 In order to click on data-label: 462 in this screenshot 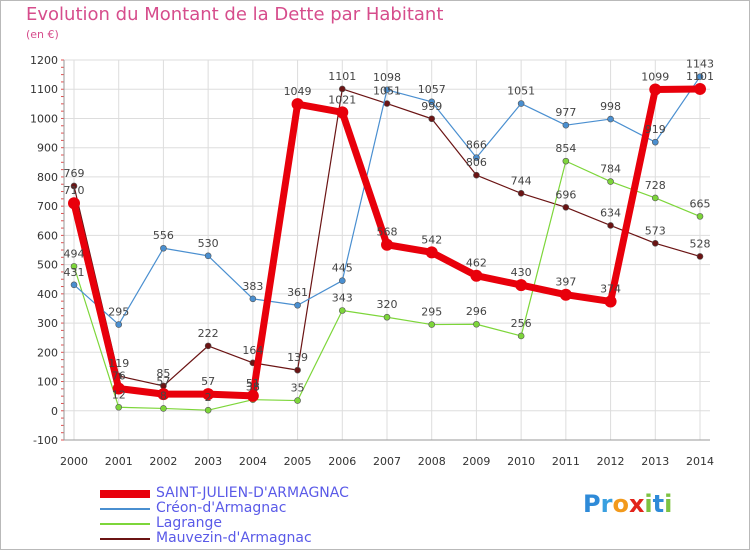, I will do `click(476, 263)`.